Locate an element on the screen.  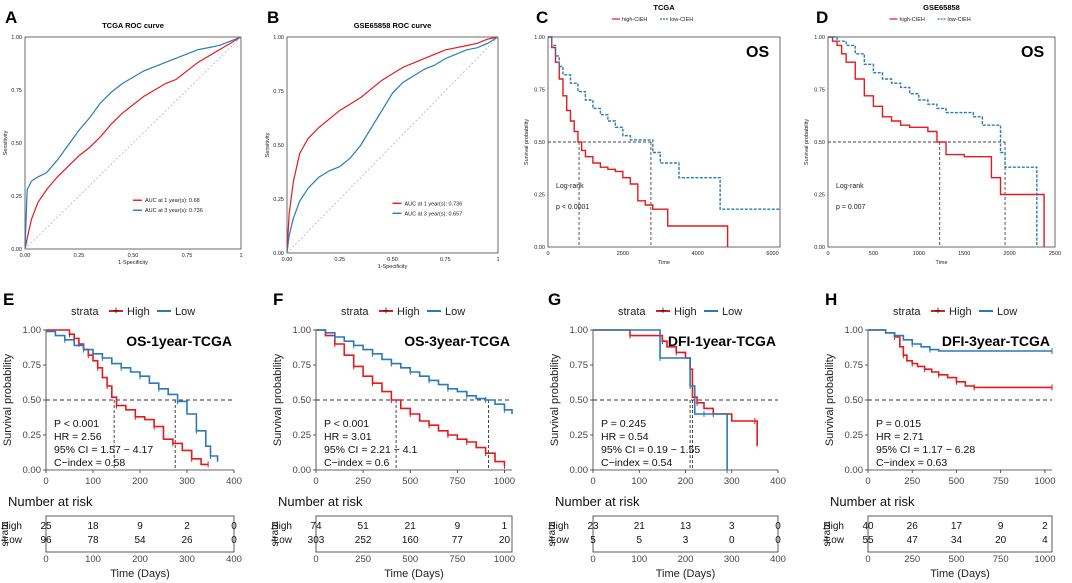
panel-letter-g: G is located at coordinates (554, 299).